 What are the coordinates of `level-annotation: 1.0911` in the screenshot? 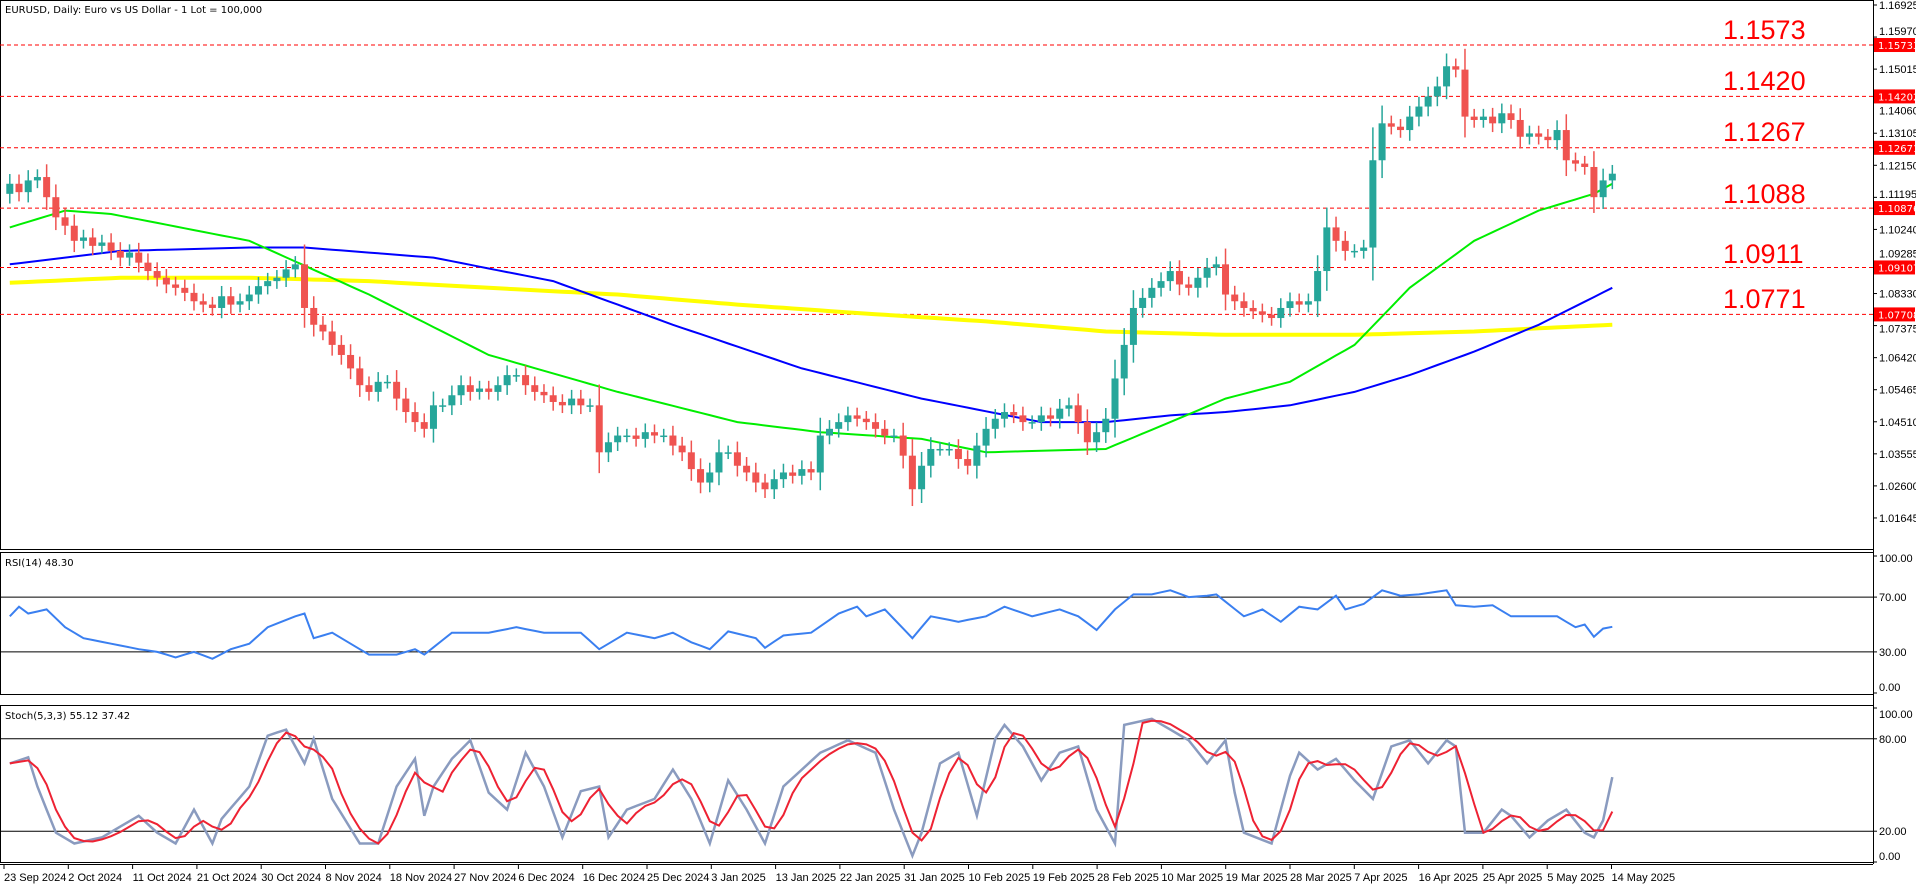 It's located at (1763, 254).